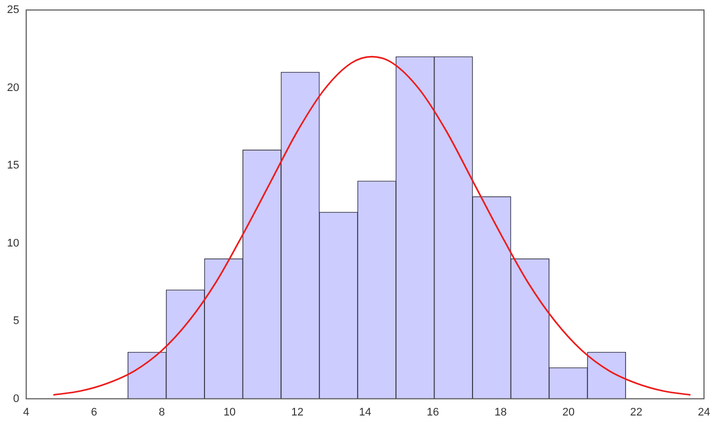  Describe the element at coordinates (16, 398) in the screenshot. I see `y-tick-label: 0` at that location.